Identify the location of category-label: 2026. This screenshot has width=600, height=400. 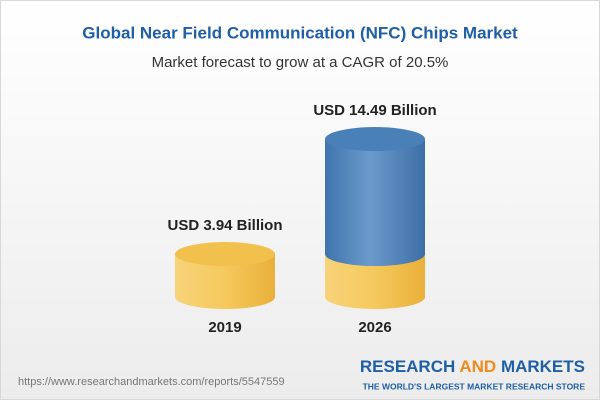
(374, 327).